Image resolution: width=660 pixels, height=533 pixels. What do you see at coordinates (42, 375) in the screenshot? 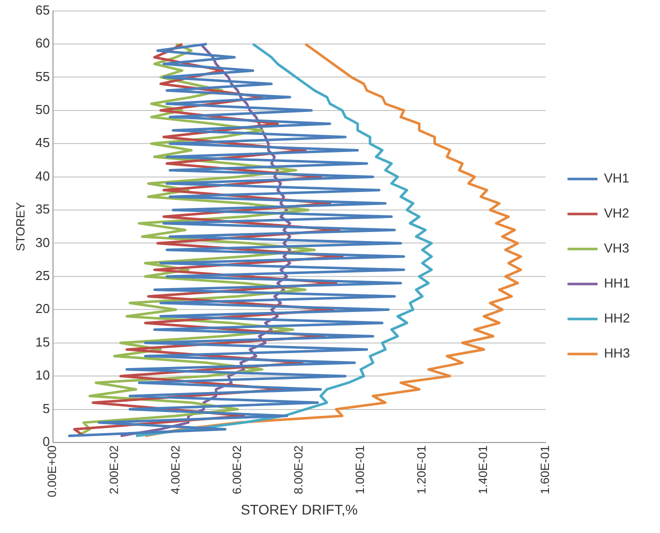
I see `y-tick-label: 10` at bounding box center [42, 375].